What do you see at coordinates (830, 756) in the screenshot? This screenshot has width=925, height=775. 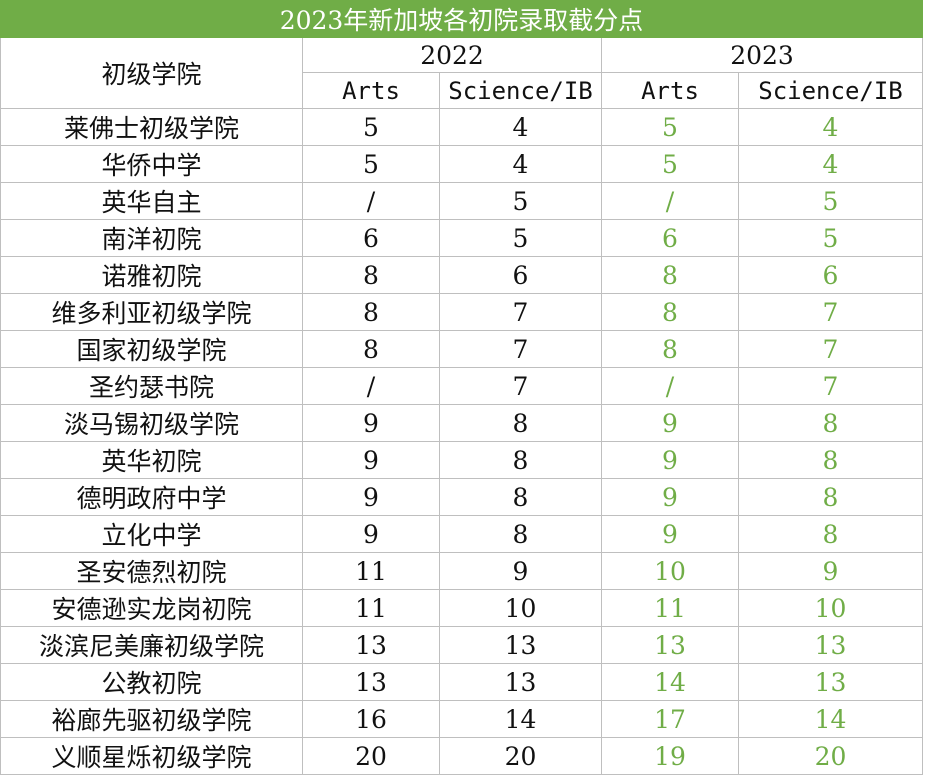 I see `science-2023-value: 20` at bounding box center [830, 756].